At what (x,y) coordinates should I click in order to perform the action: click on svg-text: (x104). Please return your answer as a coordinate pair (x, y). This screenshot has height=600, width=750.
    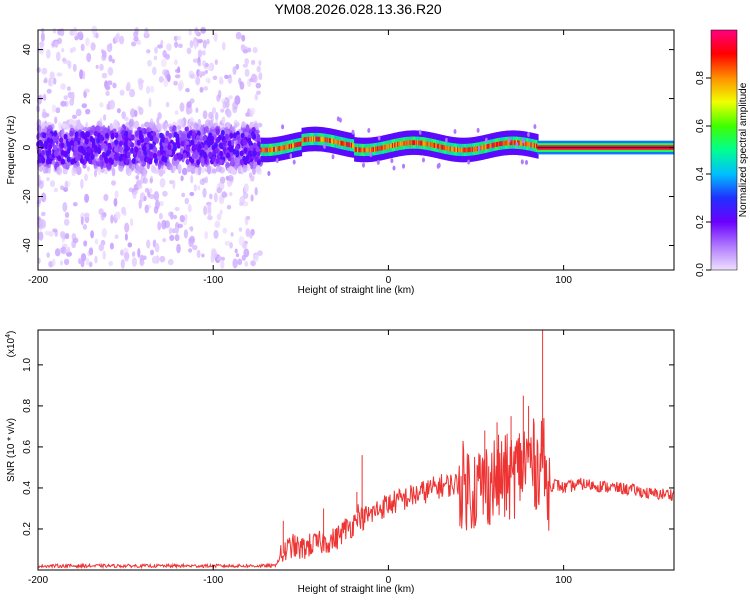
    Looking at the image, I should click on (11, 344).